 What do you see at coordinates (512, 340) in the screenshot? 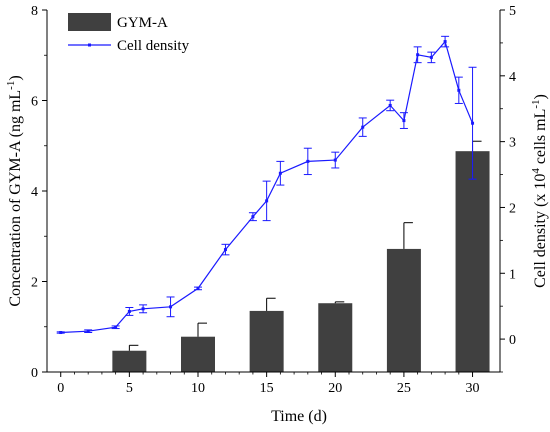
I see `y-right-tick-label: 0` at bounding box center [512, 340].